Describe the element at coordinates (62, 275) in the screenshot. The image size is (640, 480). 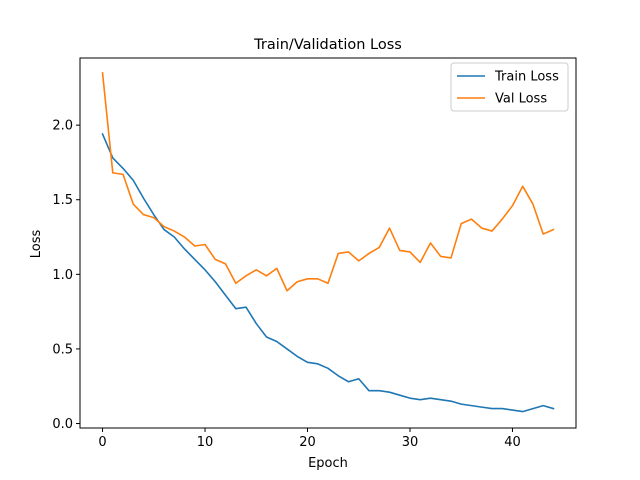
I see `y-tick-label: 1.0` at that location.